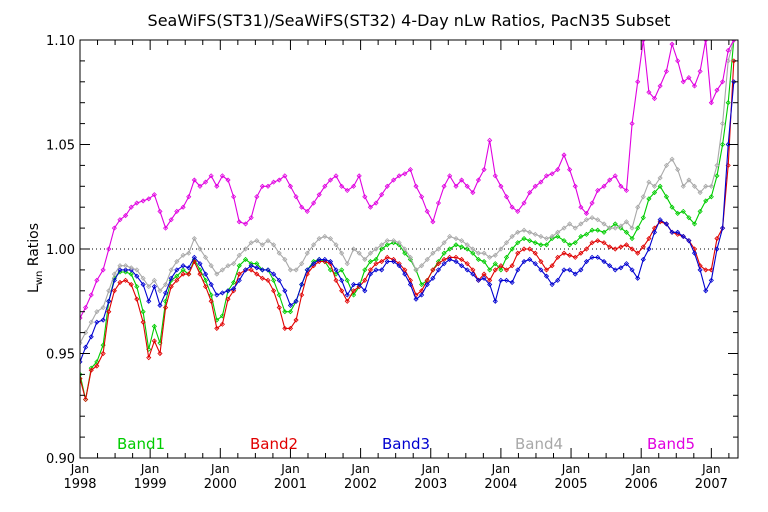 The height and width of the screenshot is (512, 768). What do you see at coordinates (274, 444) in the screenshot?
I see `legend-entry-band2: Band2` at bounding box center [274, 444].